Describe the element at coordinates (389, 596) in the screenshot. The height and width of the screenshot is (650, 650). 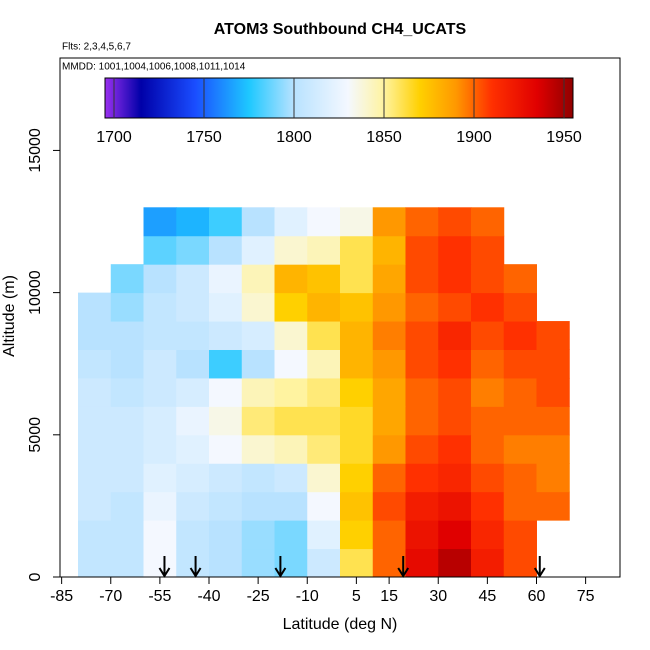
I see `x-tick-label: 15` at that location.